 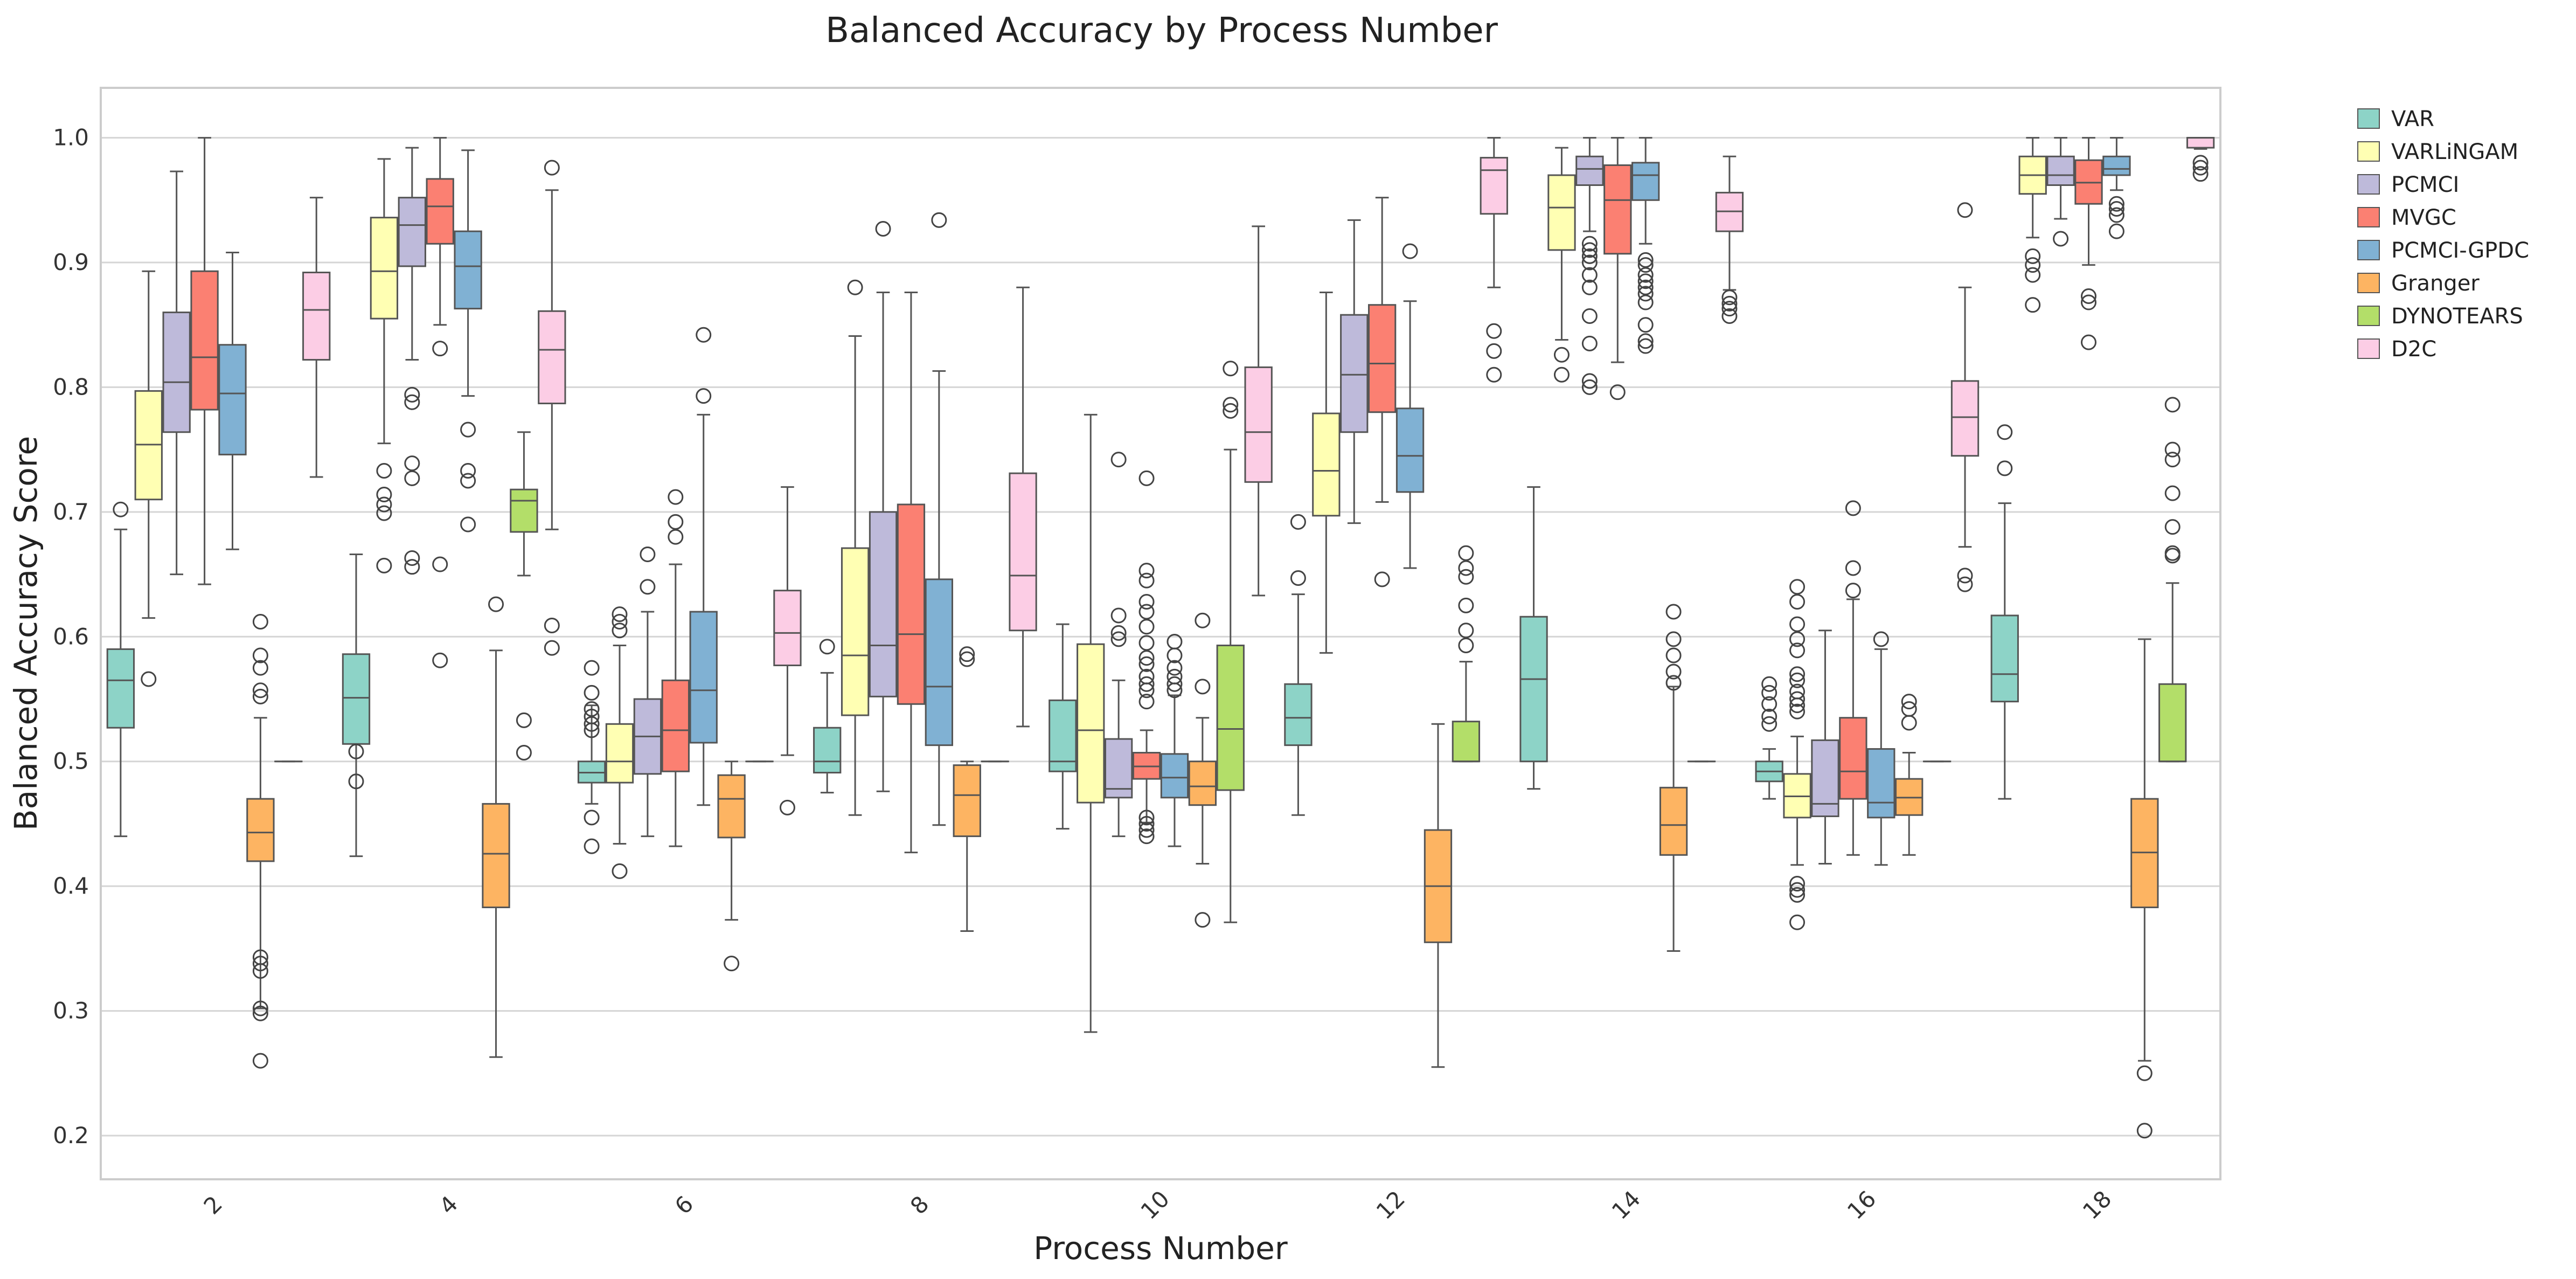 What do you see at coordinates (2418, 283) in the screenshot?
I see `legend-item: Granger` at bounding box center [2418, 283].